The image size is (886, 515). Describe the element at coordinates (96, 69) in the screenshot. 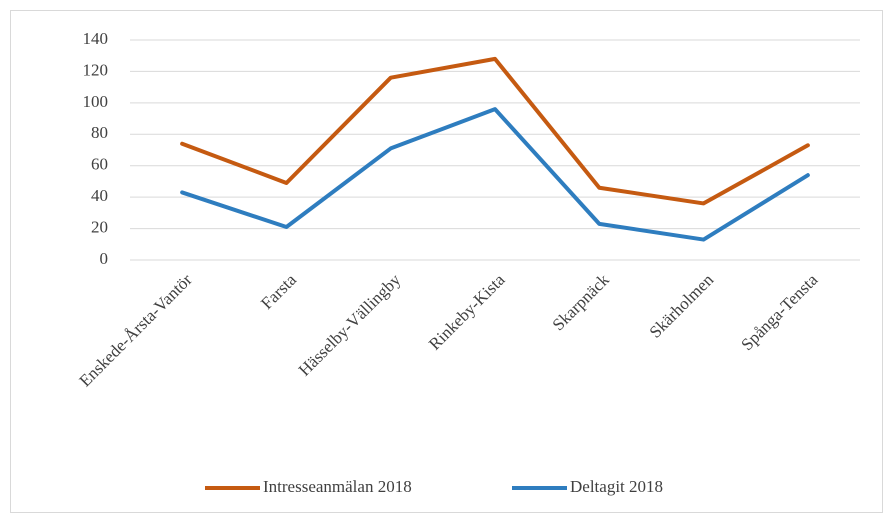

I see `y-tick-label: 120` at that location.